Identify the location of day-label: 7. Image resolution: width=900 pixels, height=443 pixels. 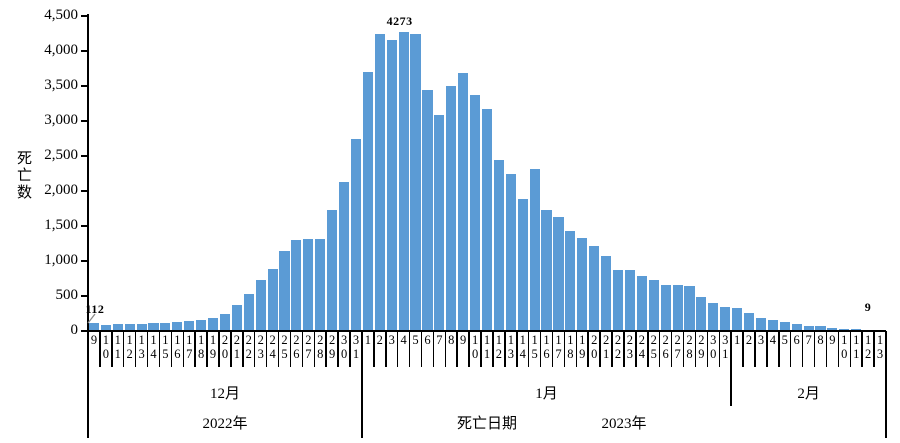
(439, 347).